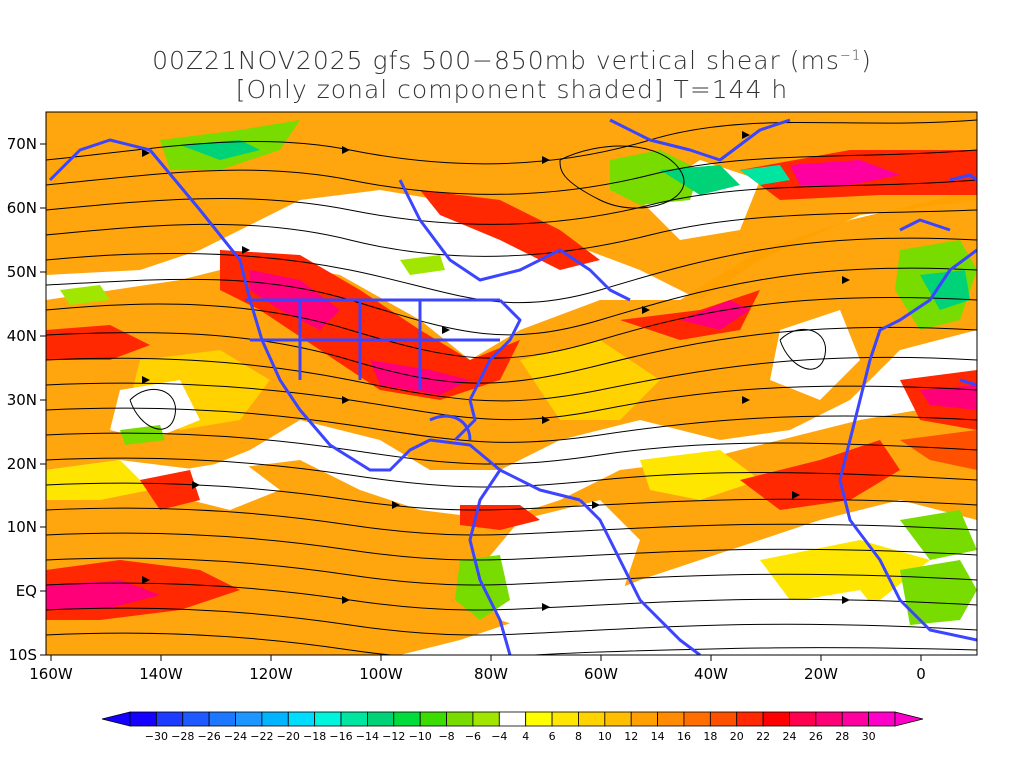 The height and width of the screenshot is (768, 1024). Describe the element at coordinates (22, 527) in the screenshot. I see `lat-label: 10N` at that location.